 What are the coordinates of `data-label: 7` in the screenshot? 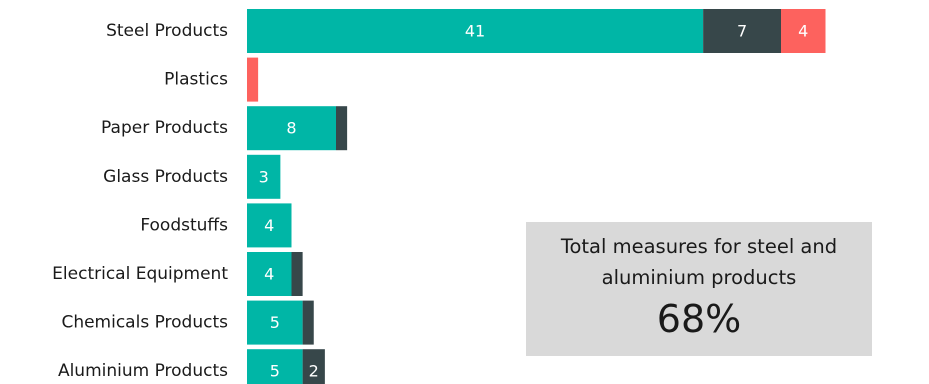 It's located at (742, 31).